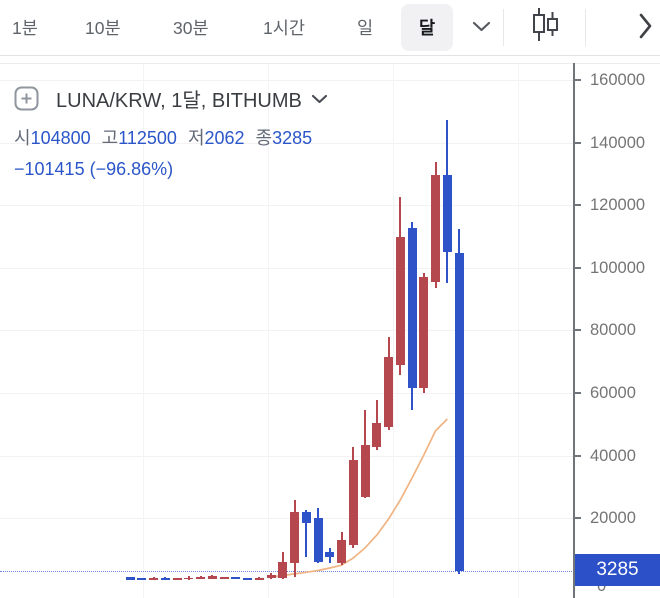 The image size is (660, 598). What do you see at coordinates (613, 455) in the screenshot?
I see `axis-tick-label: 40000` at bounding box center [613, 455].